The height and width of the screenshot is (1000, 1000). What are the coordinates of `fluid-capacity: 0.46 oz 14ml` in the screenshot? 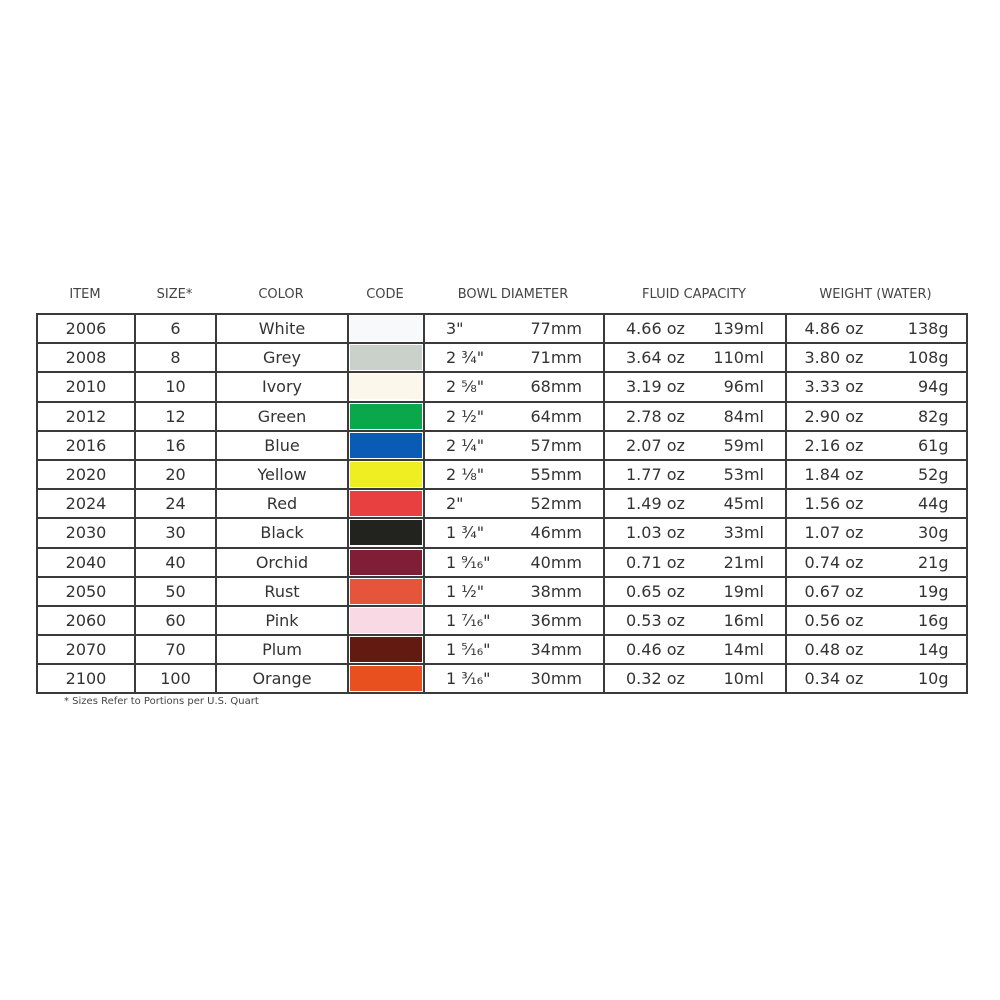 It's located at (695, 650).